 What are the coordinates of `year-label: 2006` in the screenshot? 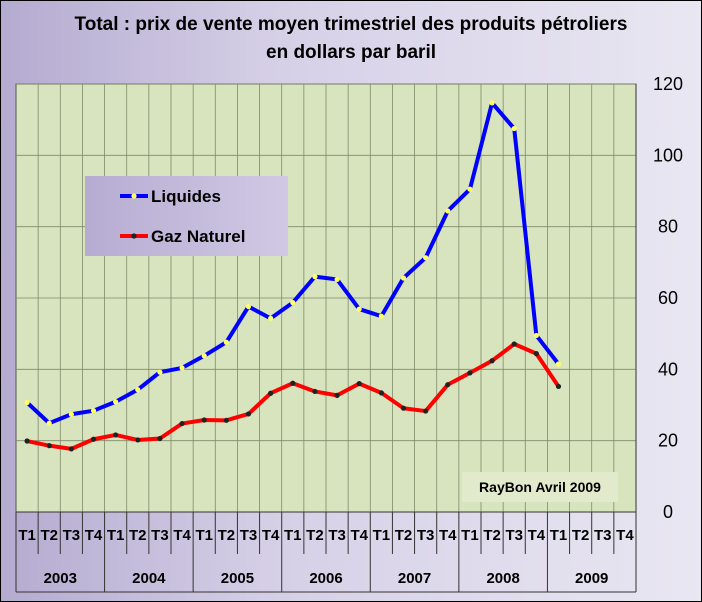 It's located at (325, 578).